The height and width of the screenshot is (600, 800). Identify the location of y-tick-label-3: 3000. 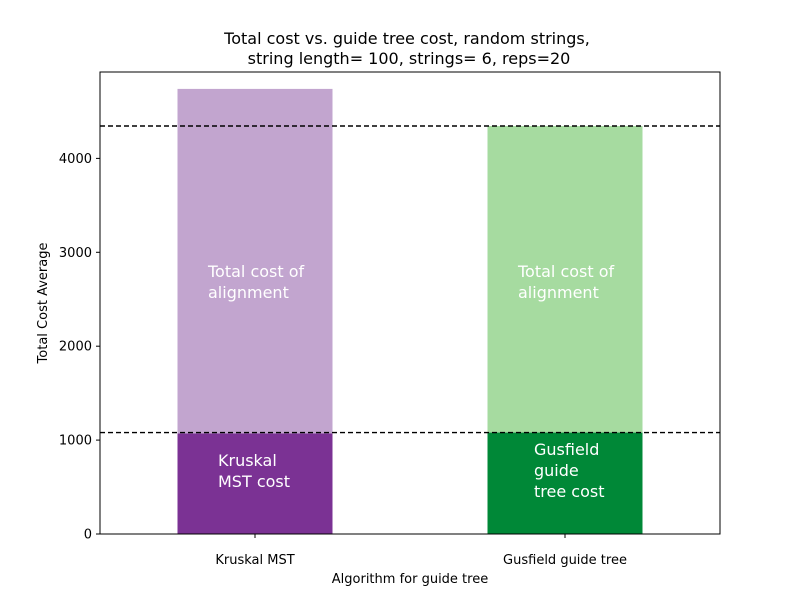
(75, 253).